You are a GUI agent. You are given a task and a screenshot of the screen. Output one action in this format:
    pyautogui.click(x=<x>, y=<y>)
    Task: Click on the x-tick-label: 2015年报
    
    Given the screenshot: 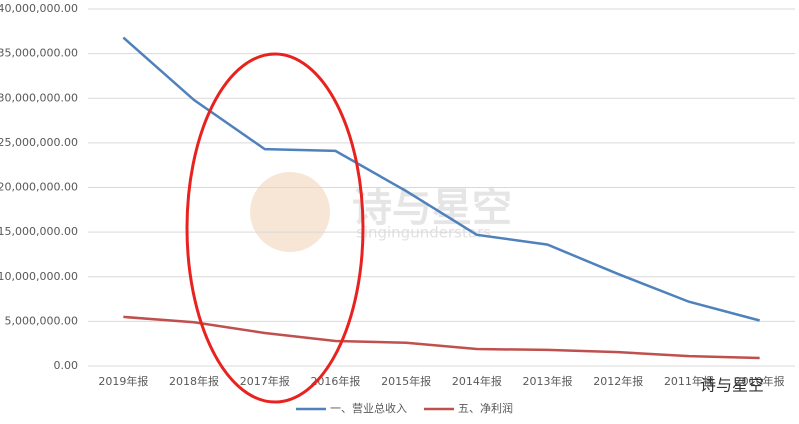 What is the action you would take?
    pyautogui.click(x=406, y=381)
    